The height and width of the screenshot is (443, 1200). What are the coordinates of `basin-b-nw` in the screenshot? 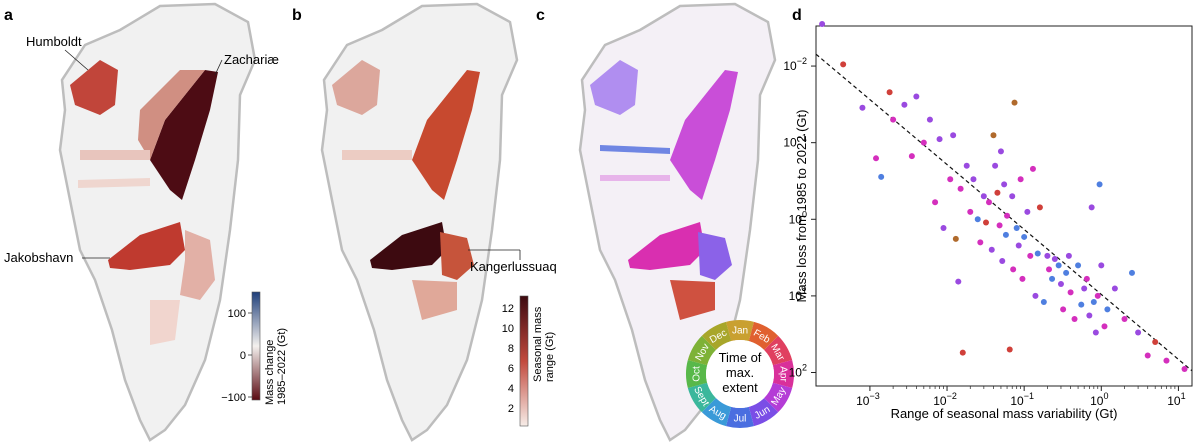 It's located at (356, 87).